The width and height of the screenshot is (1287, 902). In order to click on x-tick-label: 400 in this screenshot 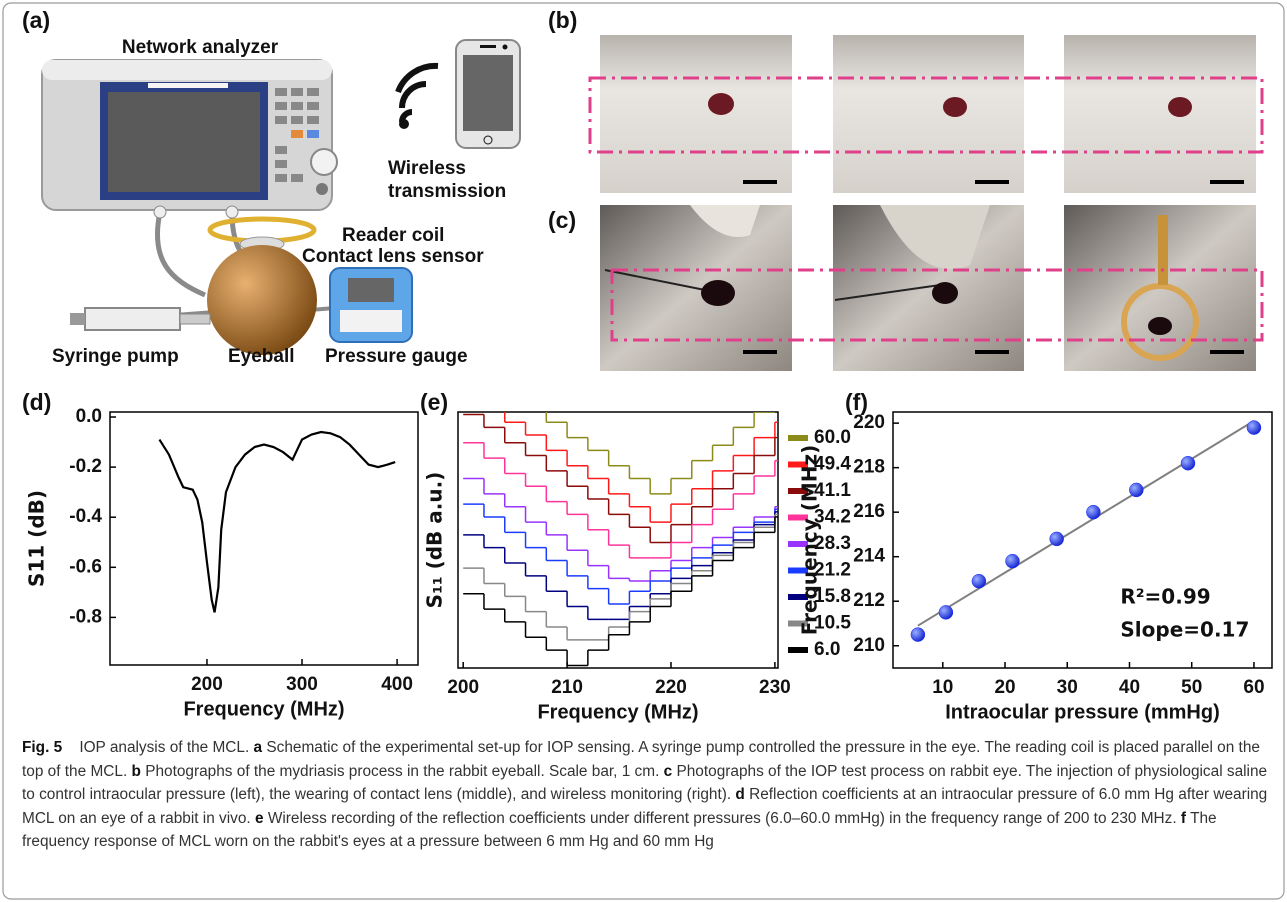, I will do `click(397, 684)`.